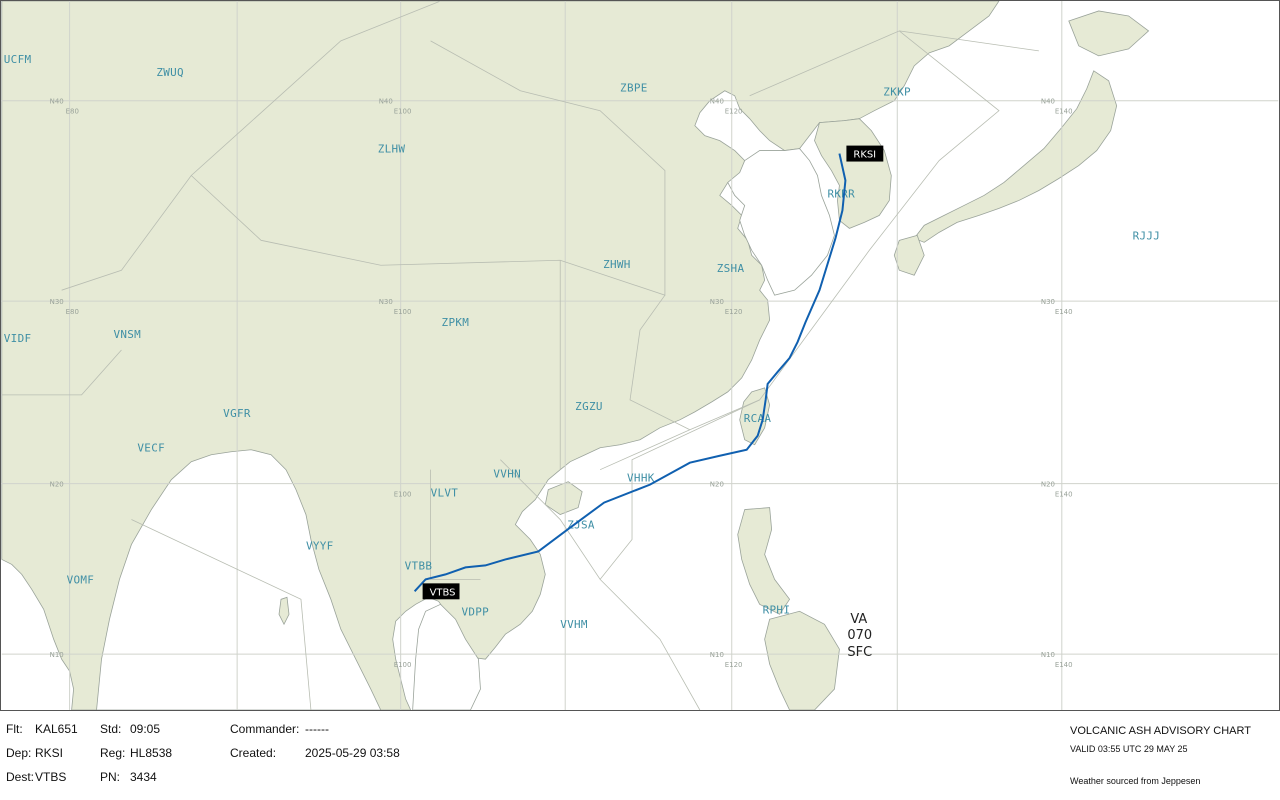 Image resolution: width=1280 pixels, height=800 pixels. I want to click on dep-value: RKSI, so click(49, 753).